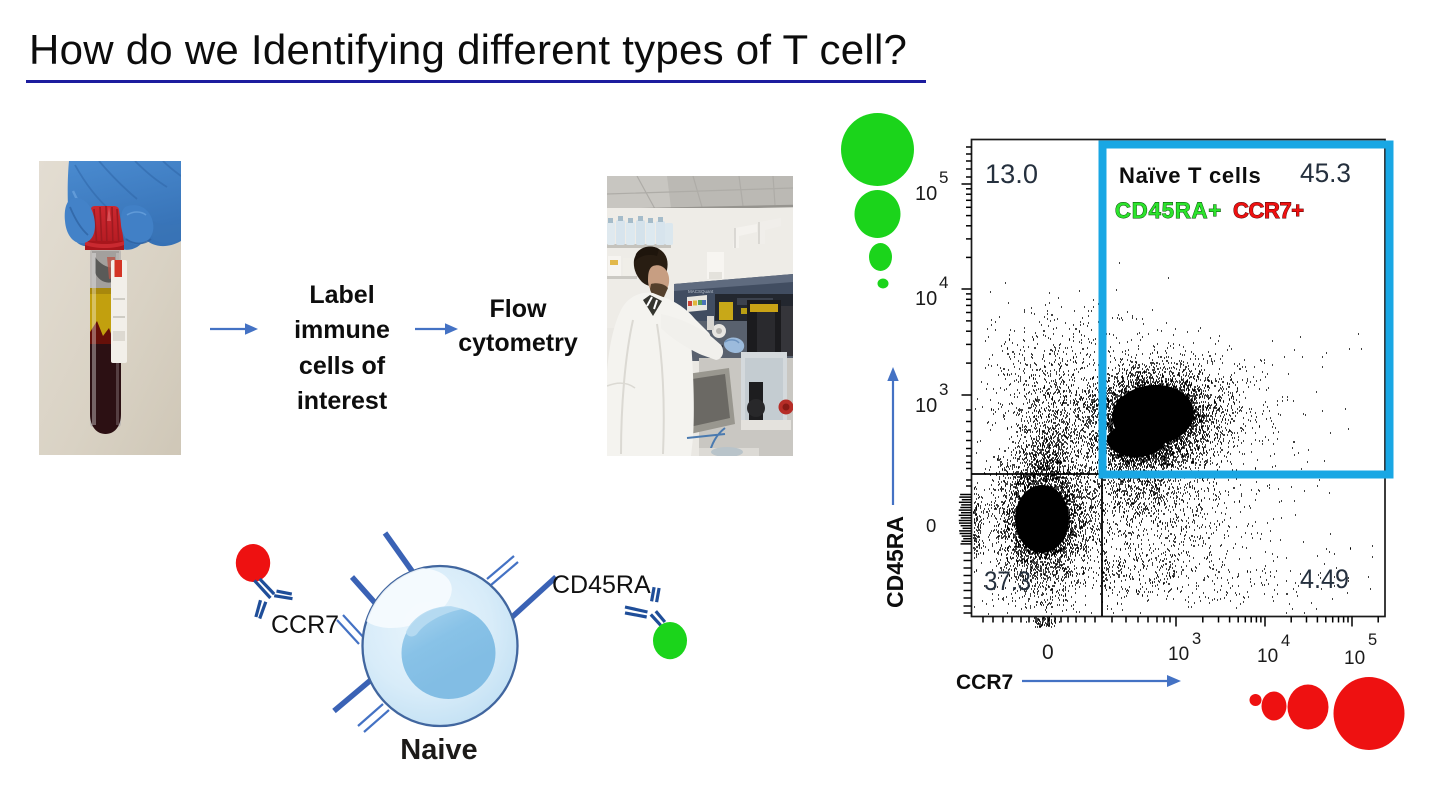  I want to click on svg-text: MACSQuant, so click(701, 291).